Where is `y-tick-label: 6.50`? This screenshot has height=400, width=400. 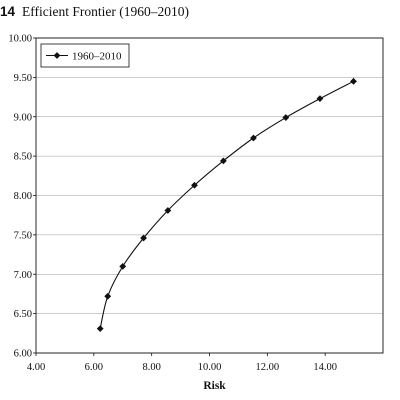
y-tick-label: 6.50 is located at coordinates (23, 314).